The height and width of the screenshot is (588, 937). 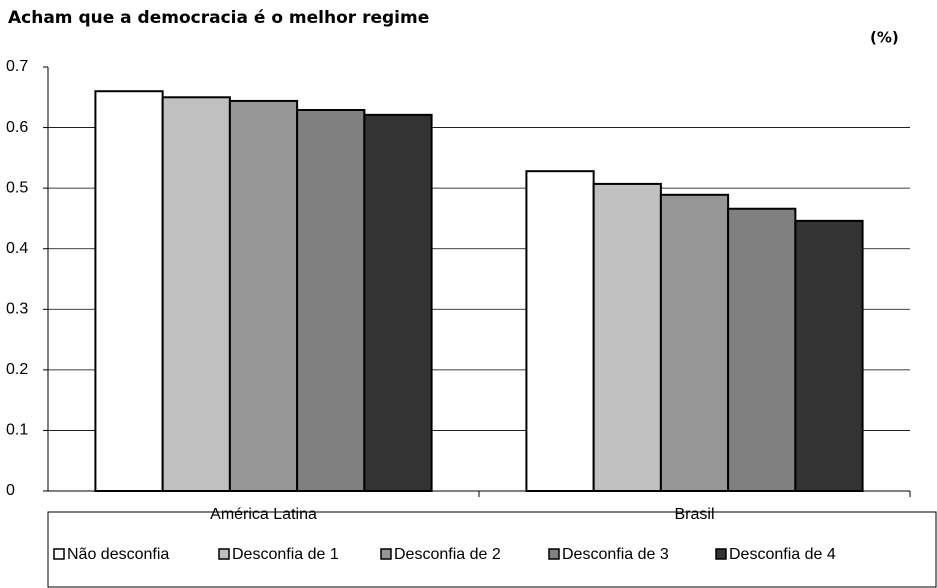 What do you see at coordinates (17, 430) in the screenshot?
I see `y-tick-label: 0.1` at bounding box center [17, 430].